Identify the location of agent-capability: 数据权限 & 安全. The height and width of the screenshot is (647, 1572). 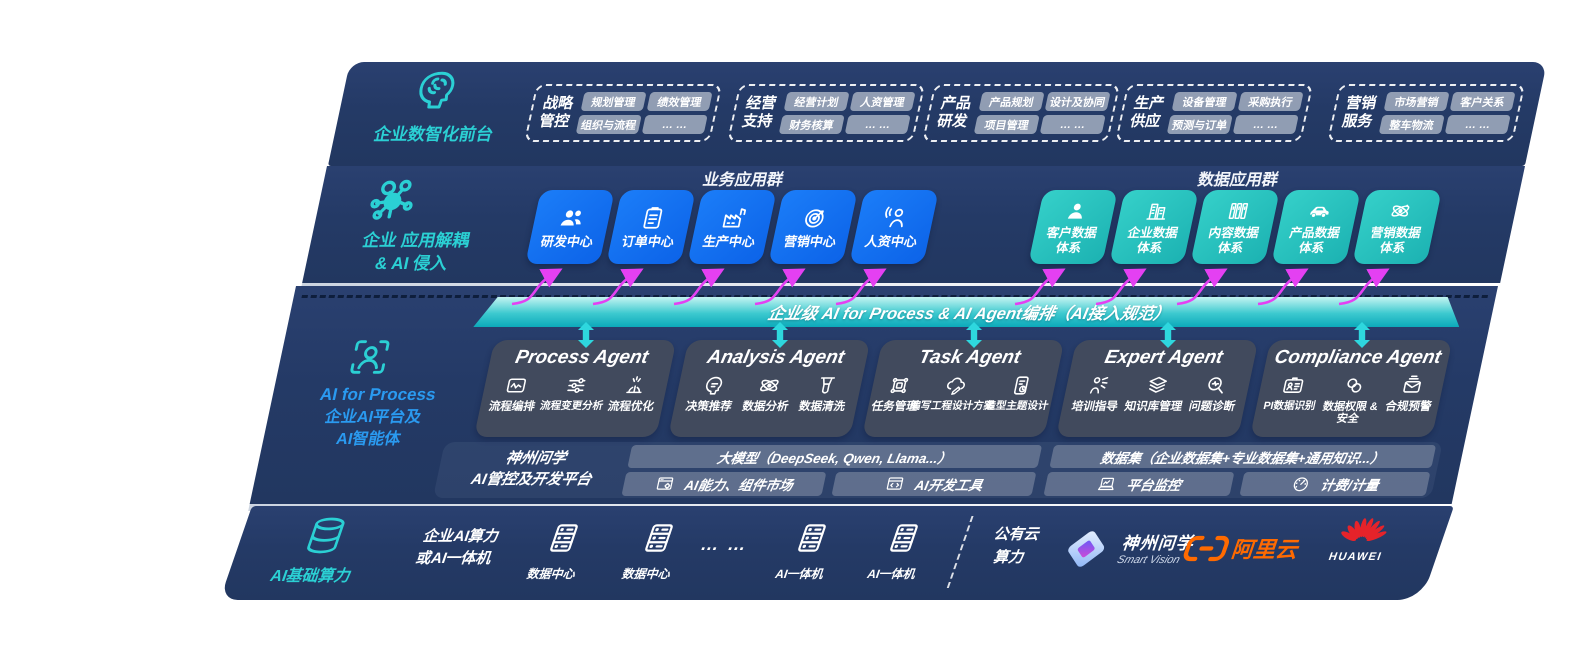
(1351, 399).